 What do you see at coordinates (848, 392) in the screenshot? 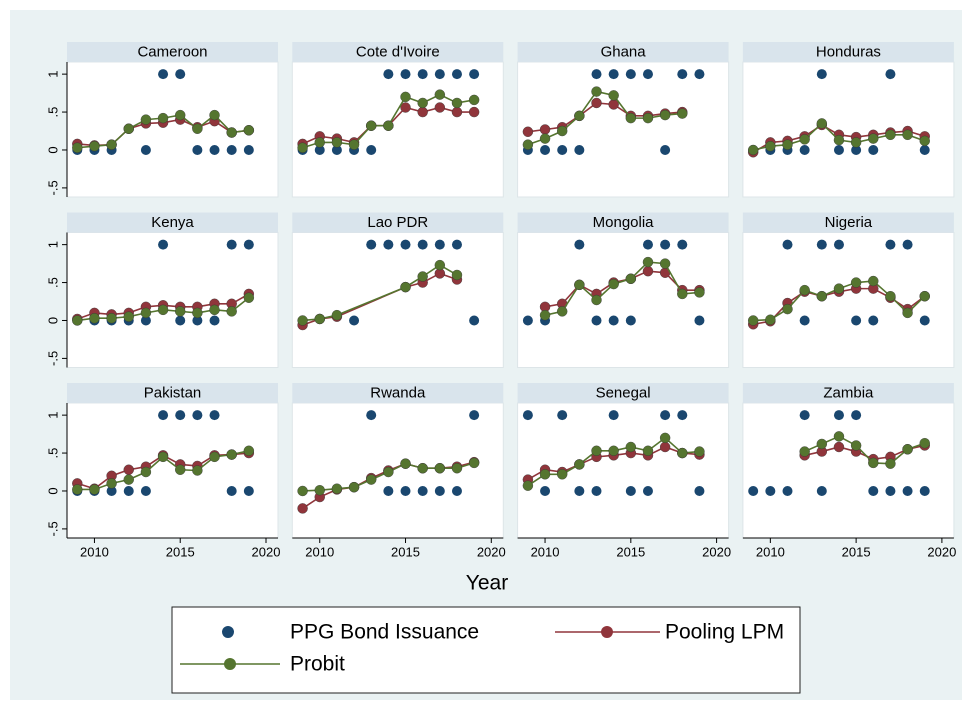
I see `panel-title: Zambia` at bounding box center [848, 392].